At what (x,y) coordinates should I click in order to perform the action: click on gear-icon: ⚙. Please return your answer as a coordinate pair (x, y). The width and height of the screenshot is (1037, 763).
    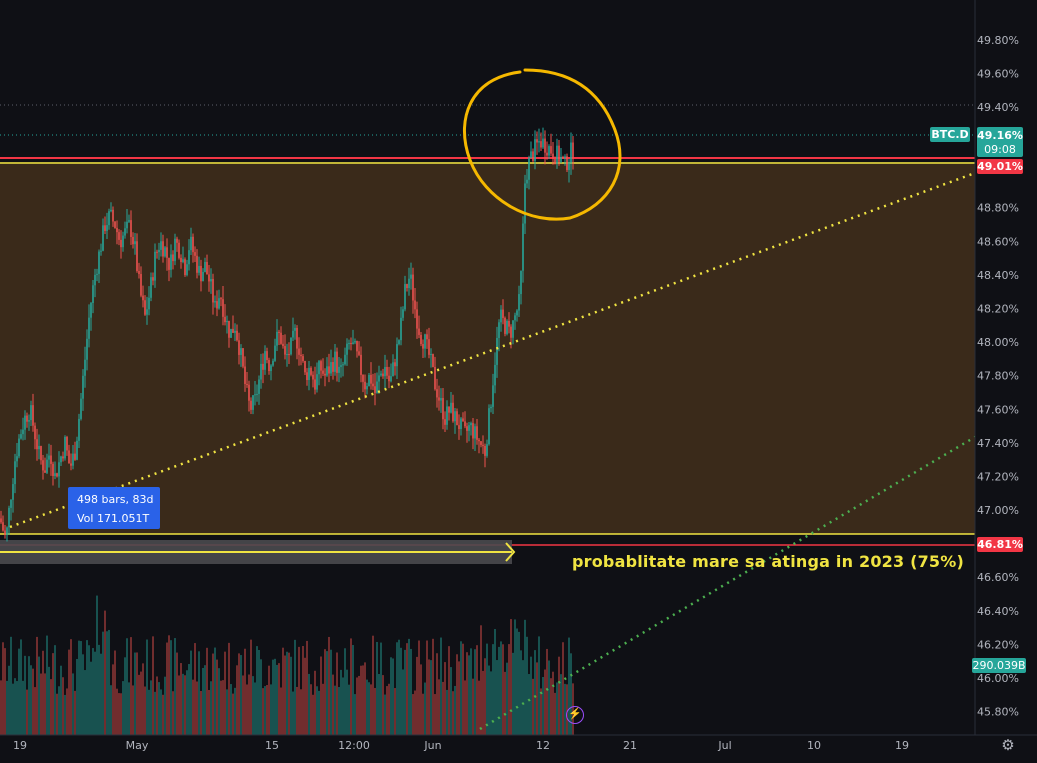
    Looking at the image, I should click on (1008, 745).